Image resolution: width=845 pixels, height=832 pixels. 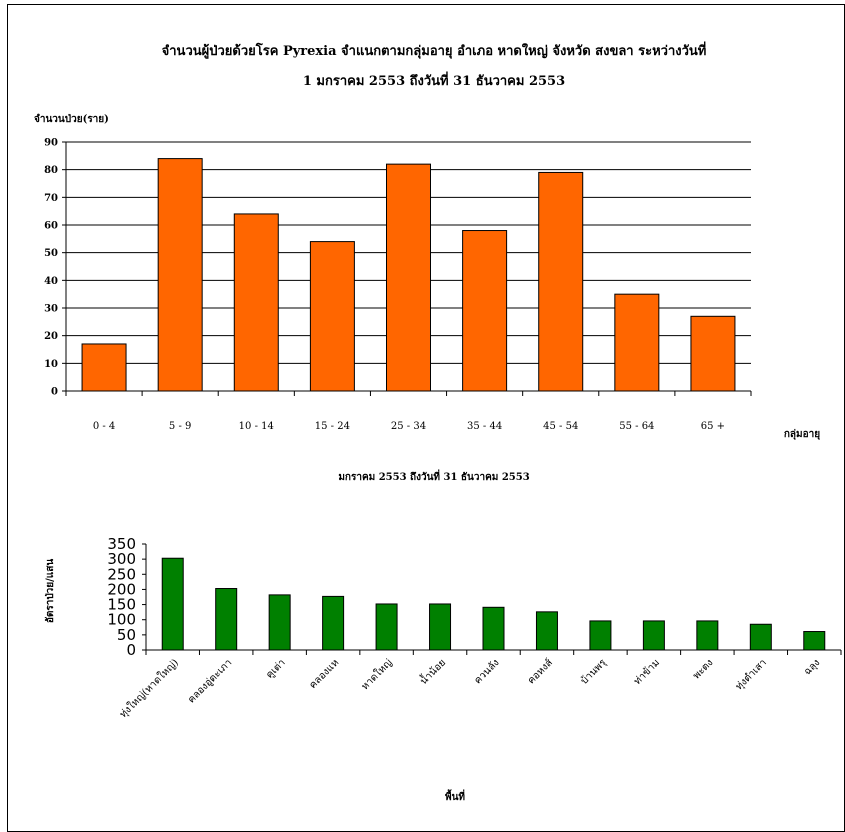 I want to click on x-tick-label: 55 - 64, so click(x=636, y=426).